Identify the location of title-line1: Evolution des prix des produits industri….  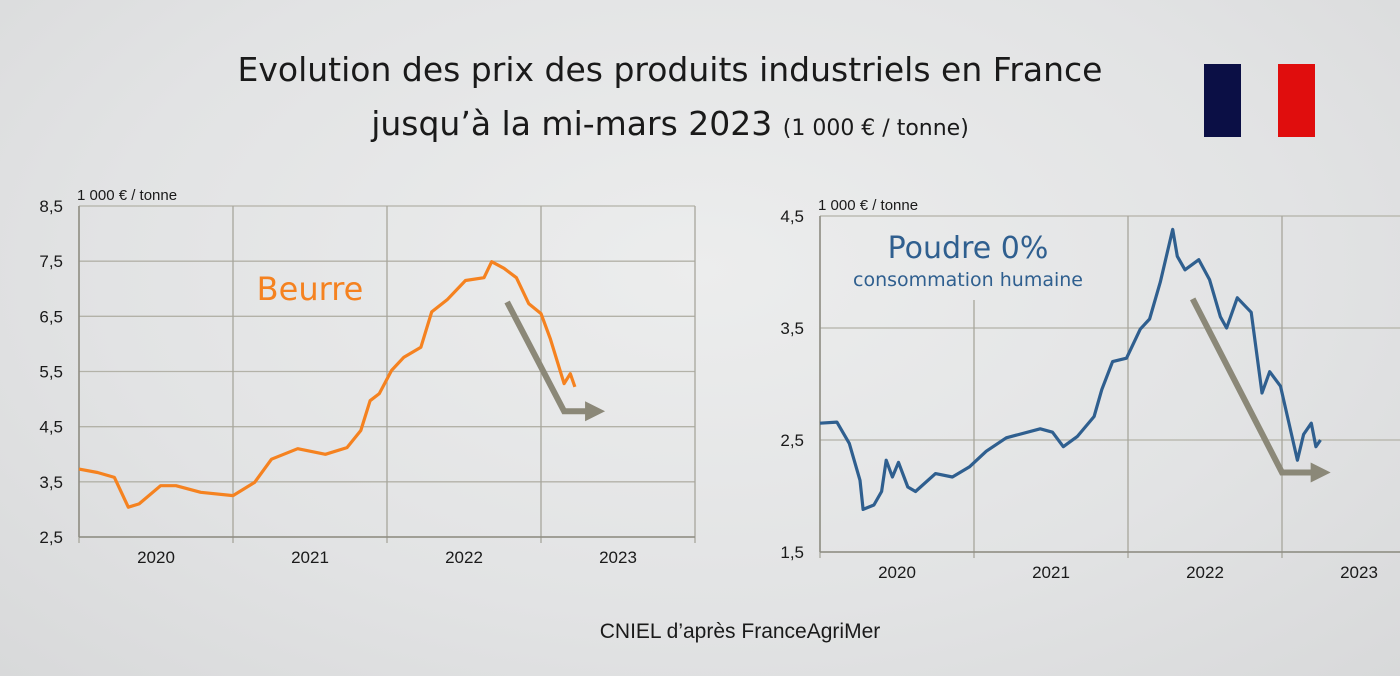
(670, 69).